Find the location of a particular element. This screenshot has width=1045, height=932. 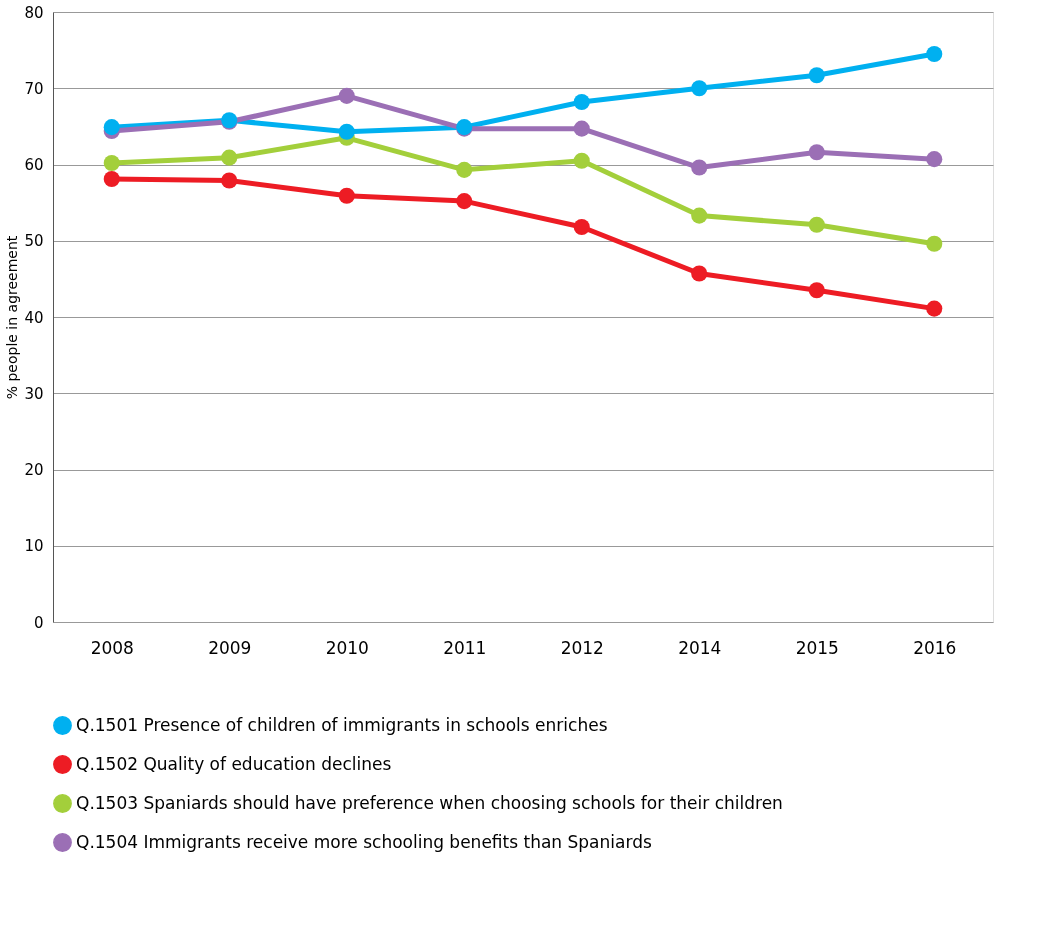

y-tick-label: 0 is located at coordinates (38, 622).